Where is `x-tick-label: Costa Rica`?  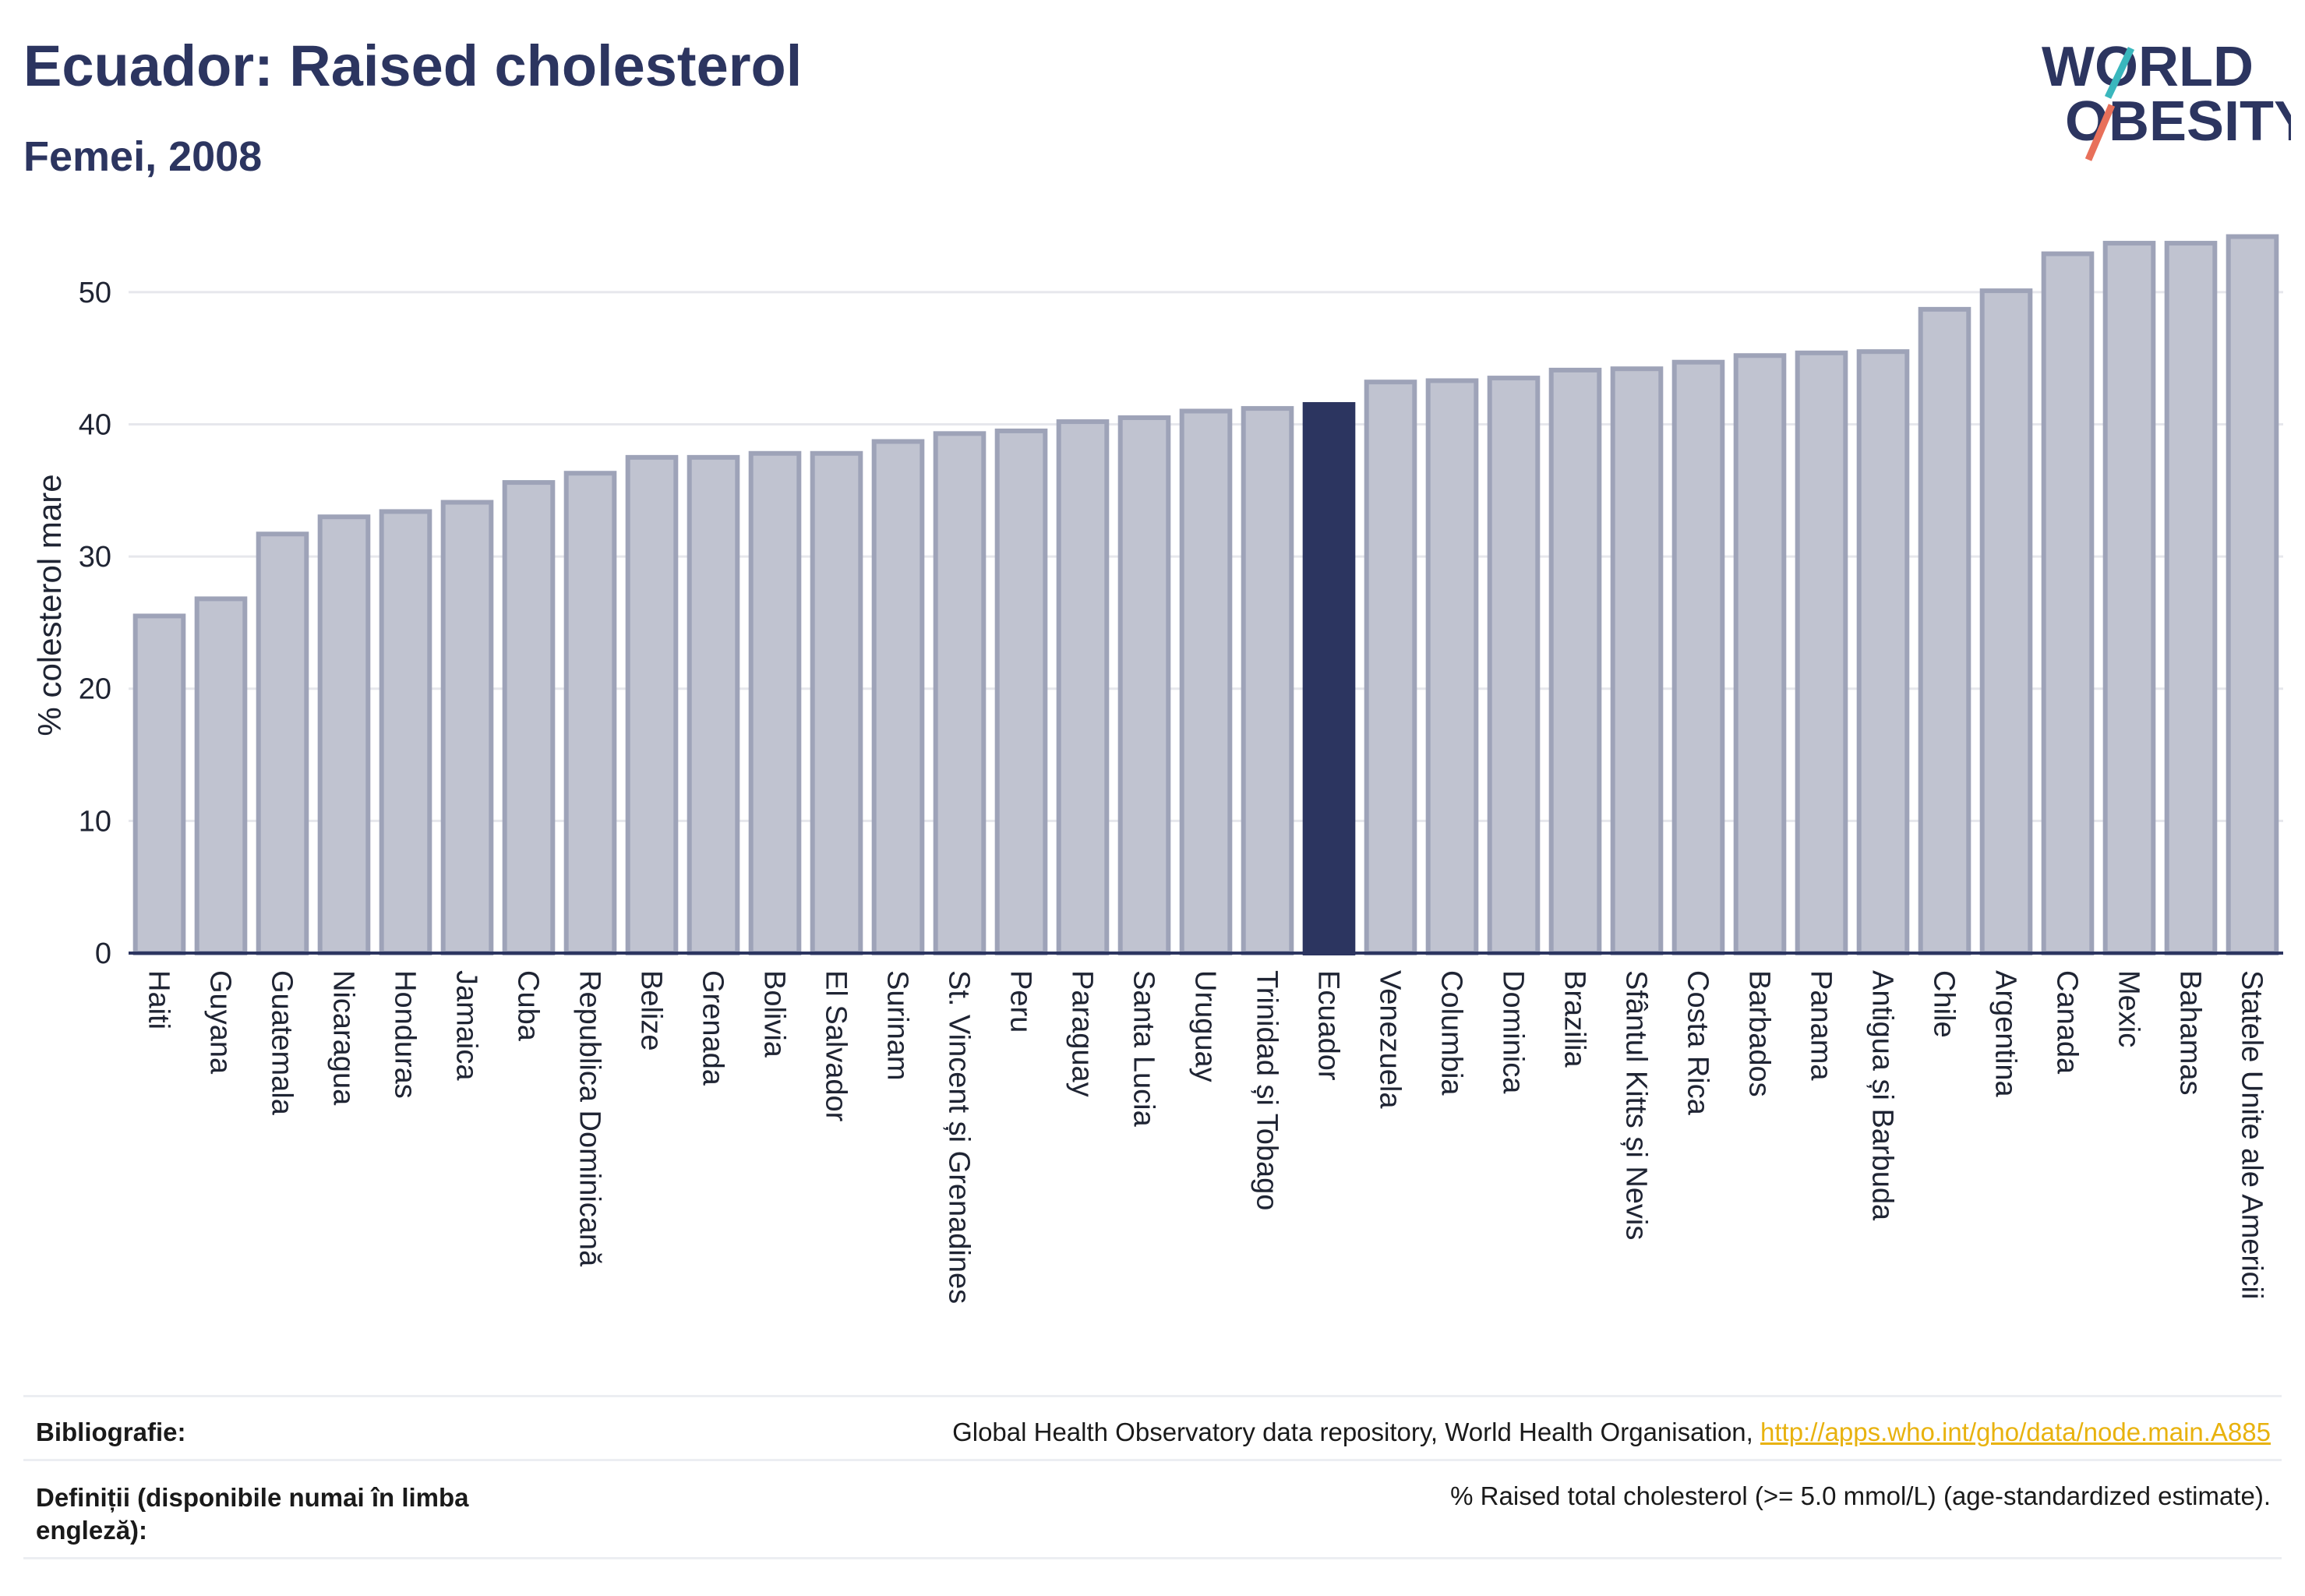 x-tick-label: Costa Rica is located at coordinates (1698, 1043).